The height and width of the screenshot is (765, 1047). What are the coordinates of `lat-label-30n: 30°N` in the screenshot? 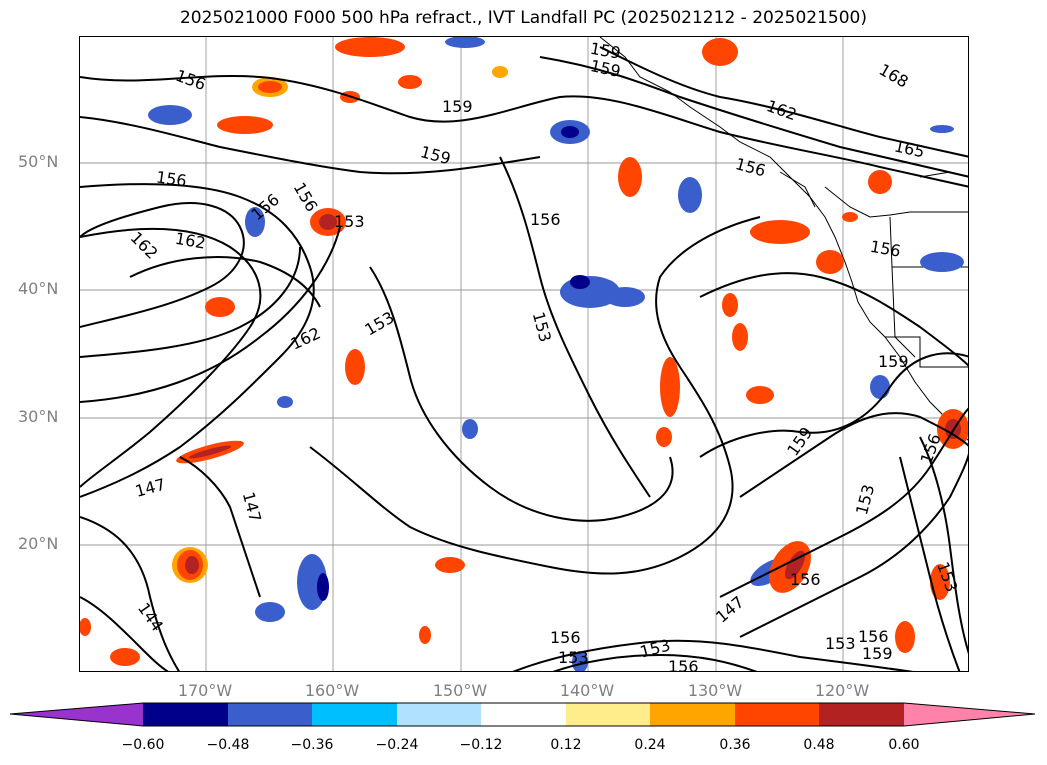 It's located at (38, 416).